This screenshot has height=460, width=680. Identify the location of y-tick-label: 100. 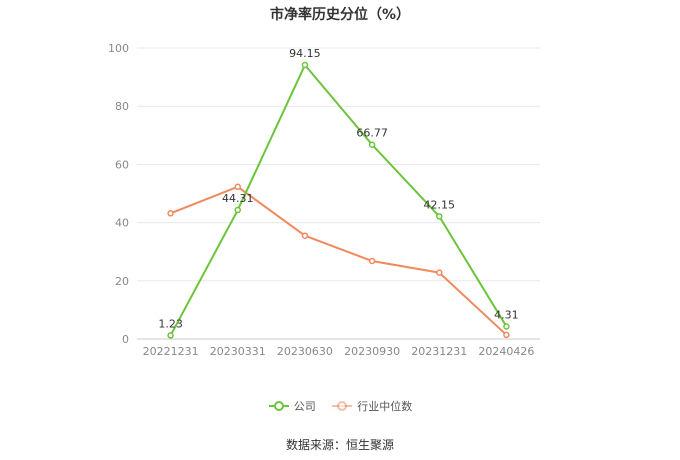
(118, 48).